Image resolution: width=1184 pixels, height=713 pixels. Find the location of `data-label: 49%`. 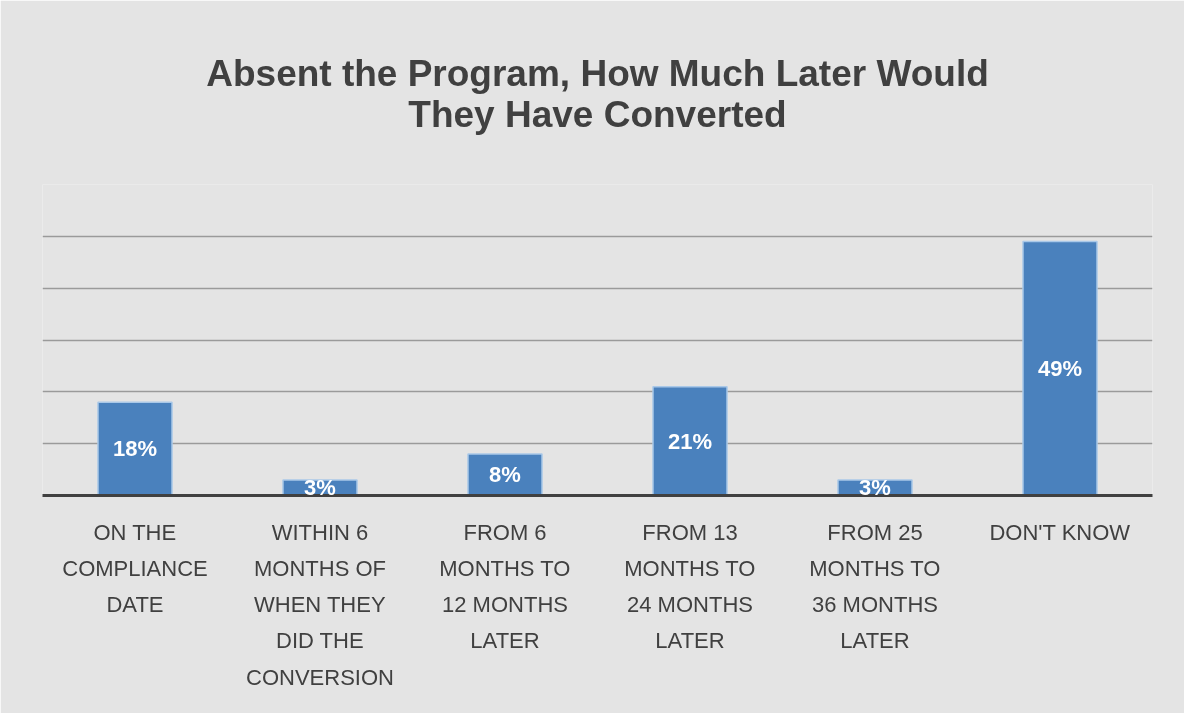

data-label: 49% is located at coordinates (1060, 369).